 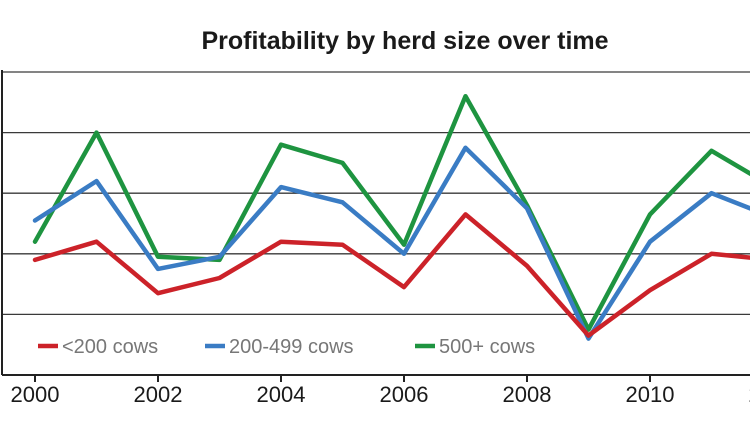 I want to click on legend-item: 200-499 cows, so click(x=279, y=347).